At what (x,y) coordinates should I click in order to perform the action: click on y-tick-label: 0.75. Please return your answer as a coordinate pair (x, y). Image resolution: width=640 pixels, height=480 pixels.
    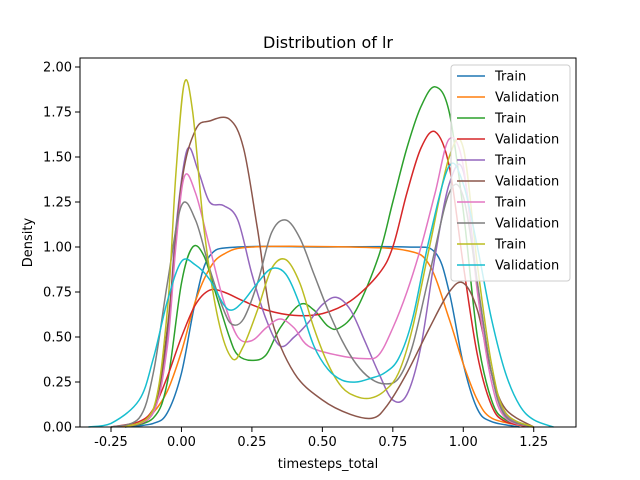
    Looking at the image, I should click on (57, 293).